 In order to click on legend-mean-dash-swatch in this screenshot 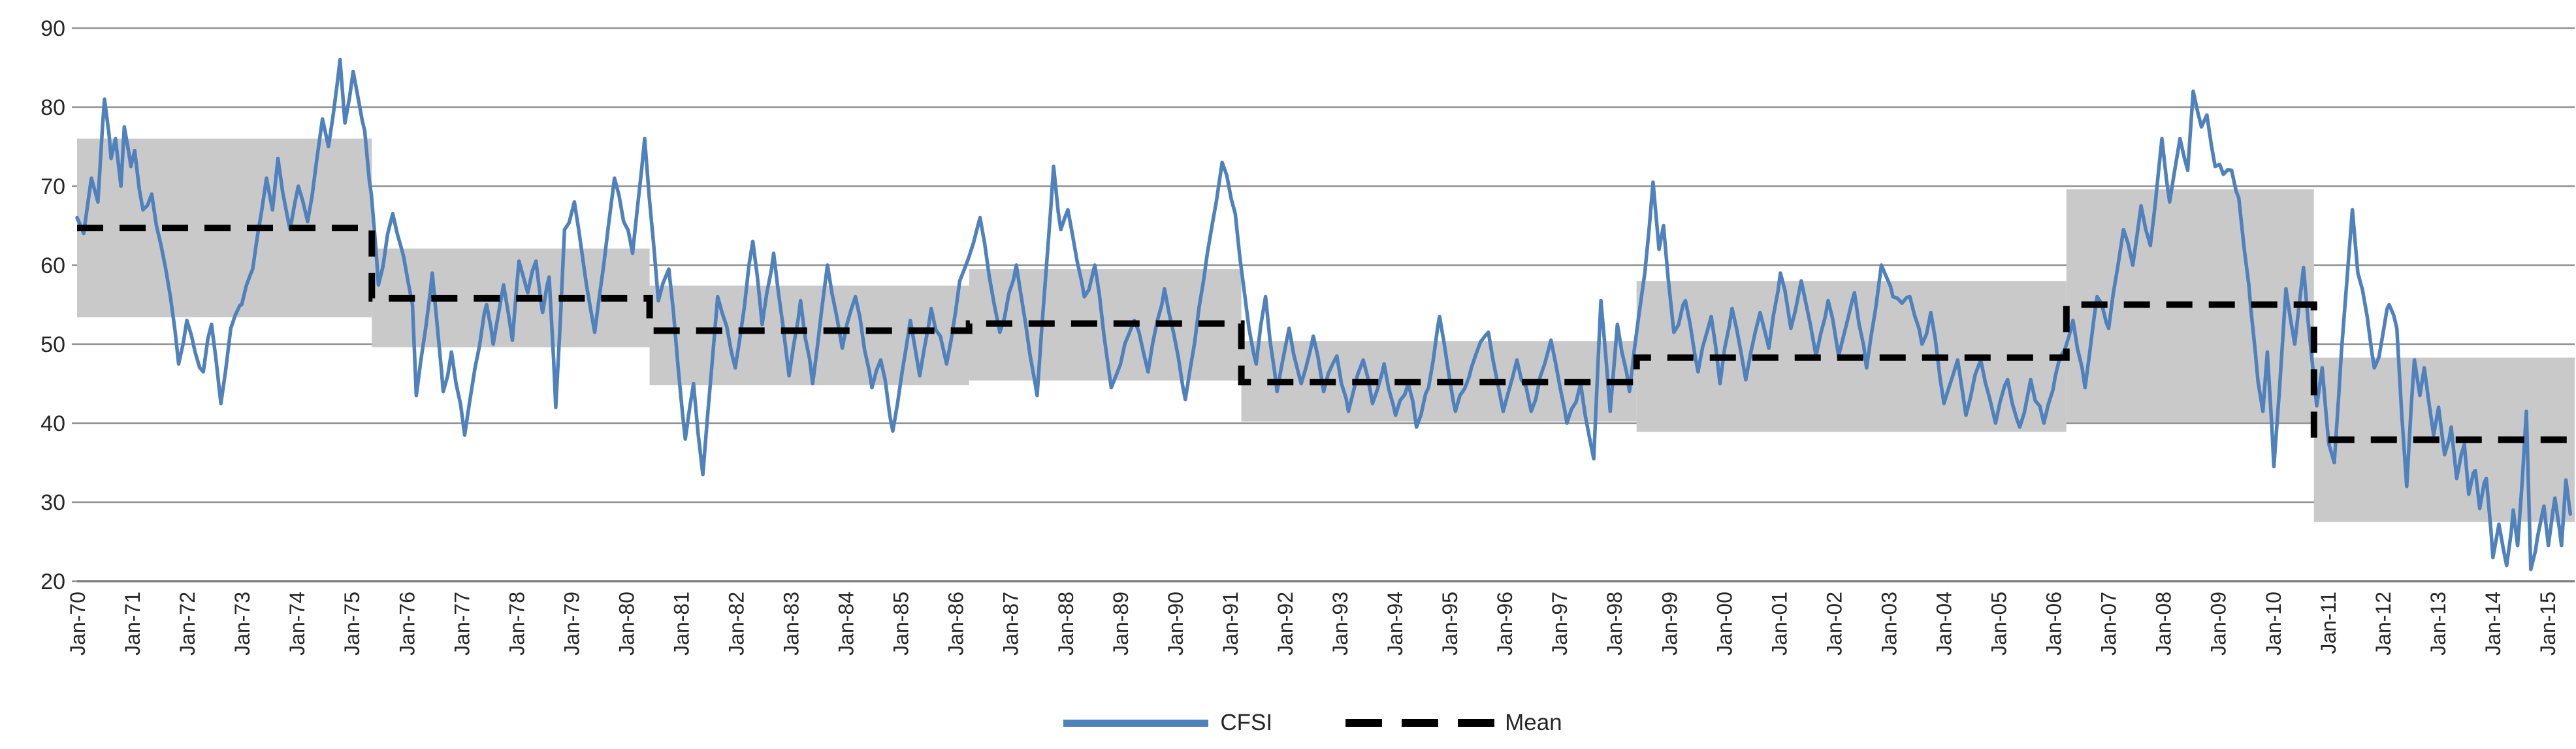, I will do `click(1420, 723)`.